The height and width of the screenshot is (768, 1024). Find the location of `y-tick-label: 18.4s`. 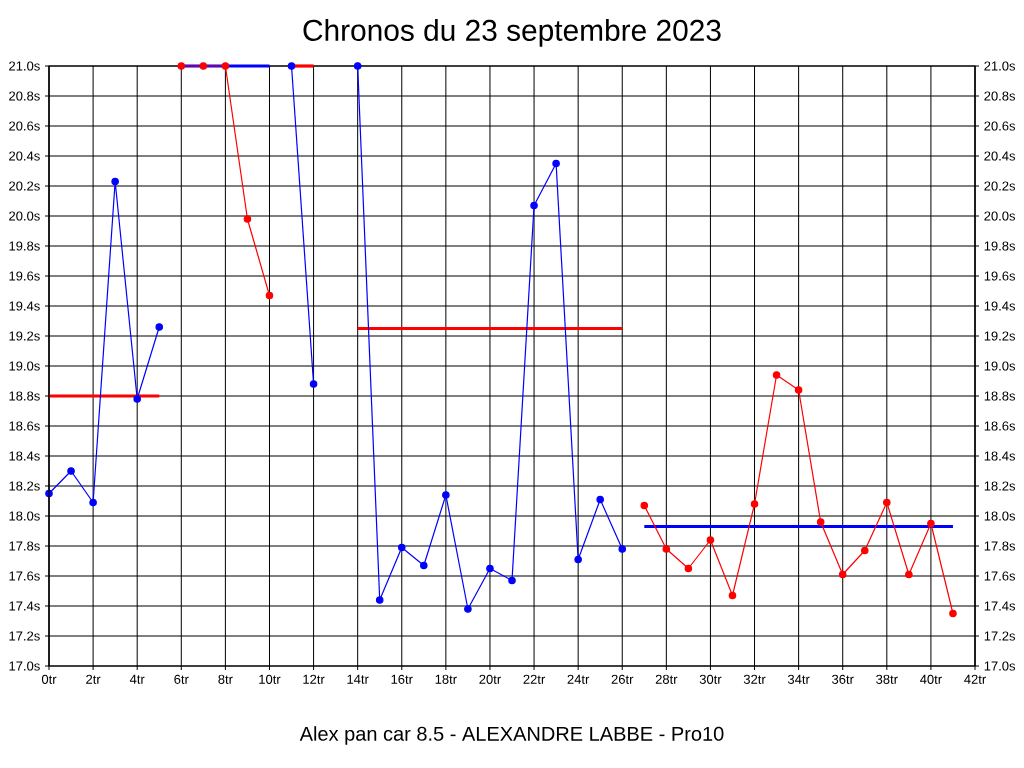

y-tick-label: 18.4s is located at coordinates (24, 456).